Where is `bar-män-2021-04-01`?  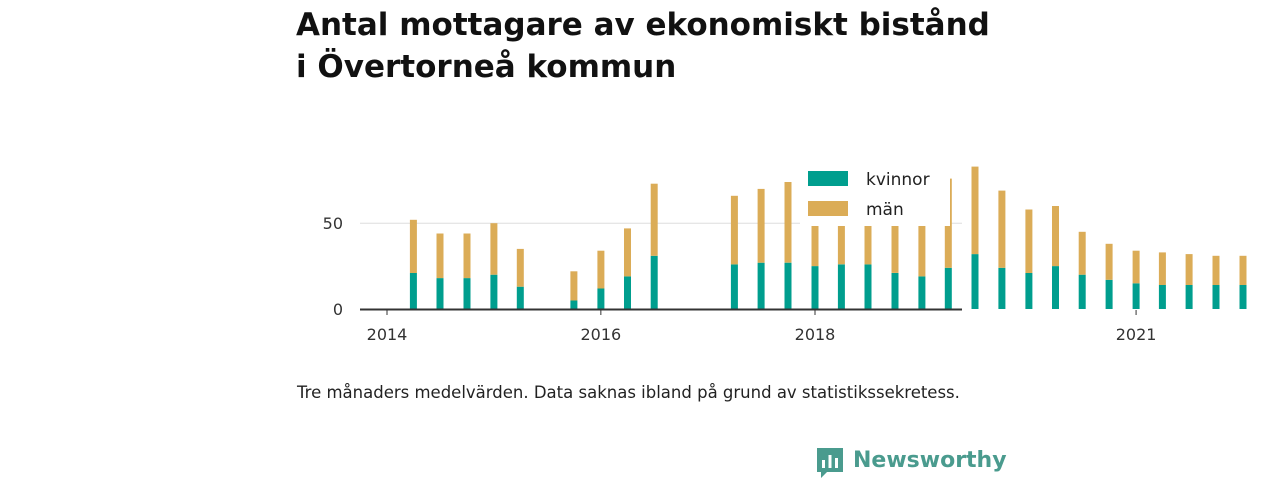
bar-män-2021-04-01 is located at coordinates (1162, 268).